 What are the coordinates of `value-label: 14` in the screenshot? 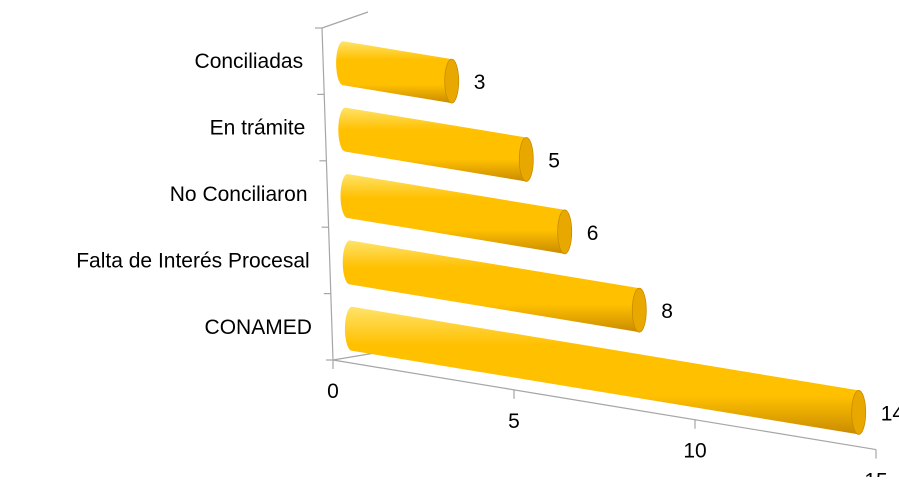 It's located at (890, 413).